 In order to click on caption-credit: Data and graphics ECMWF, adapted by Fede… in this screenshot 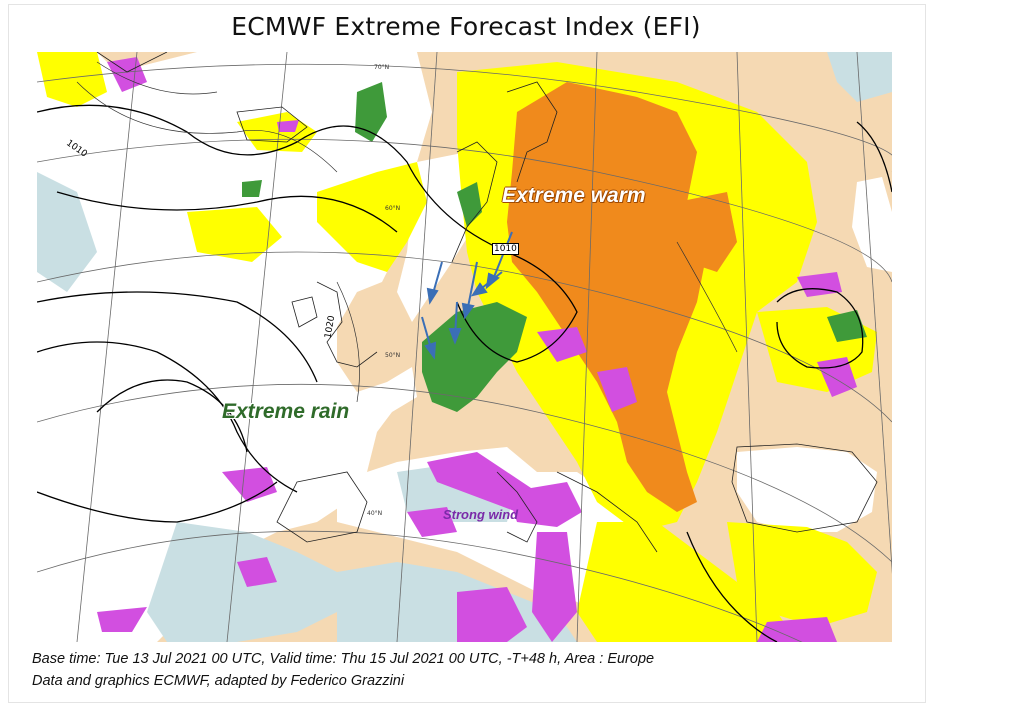, I will do `click(218, 681)`.